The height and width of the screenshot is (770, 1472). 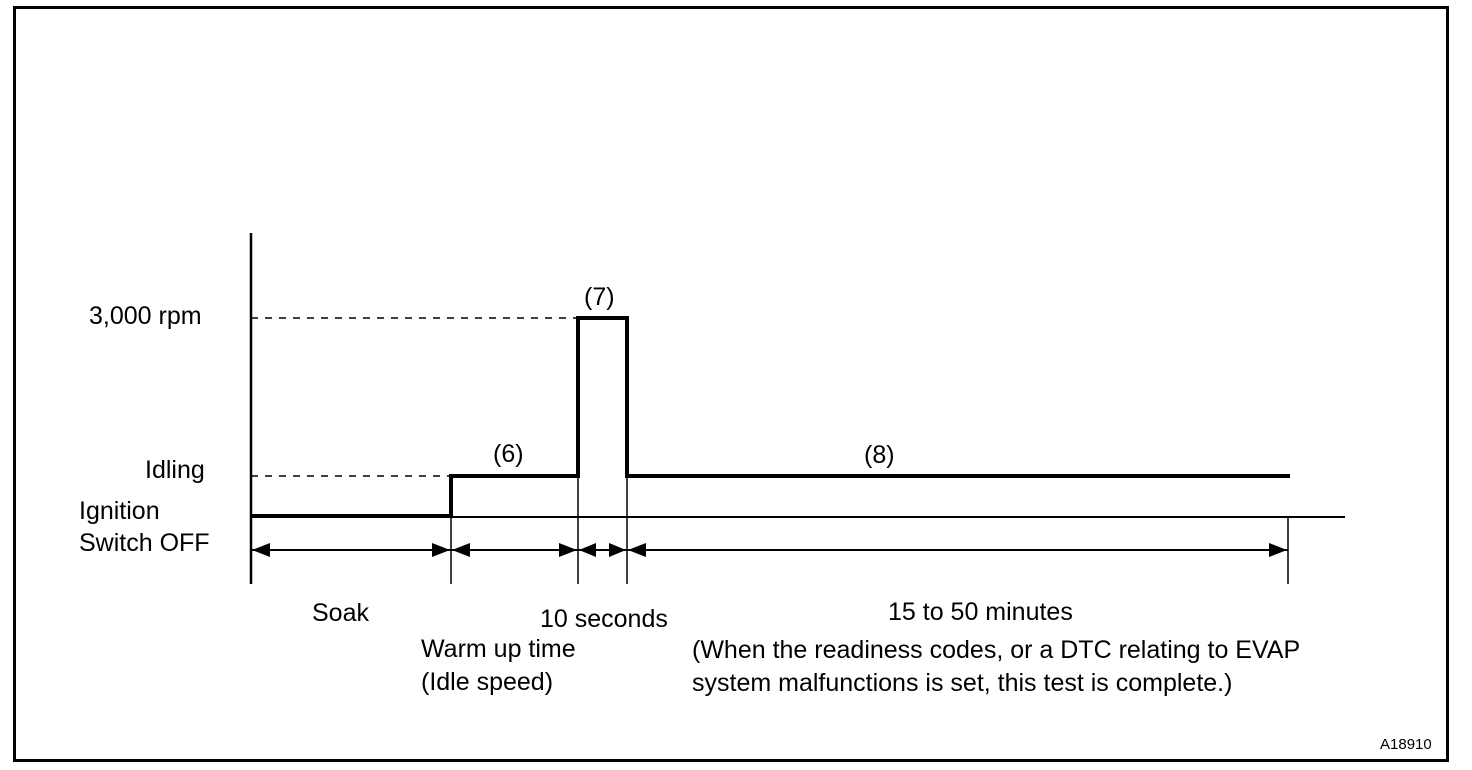 What do you see at coordinates (508, 454) in the screenshot?
I see `step-6-label: (6)` at bounding box center [508, 454].